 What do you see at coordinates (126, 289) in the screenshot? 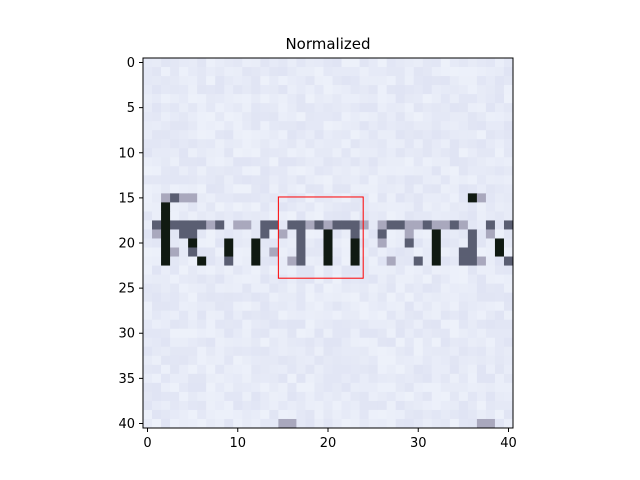
I see `y-tick-label: 25` at bounding box center [126, 289].